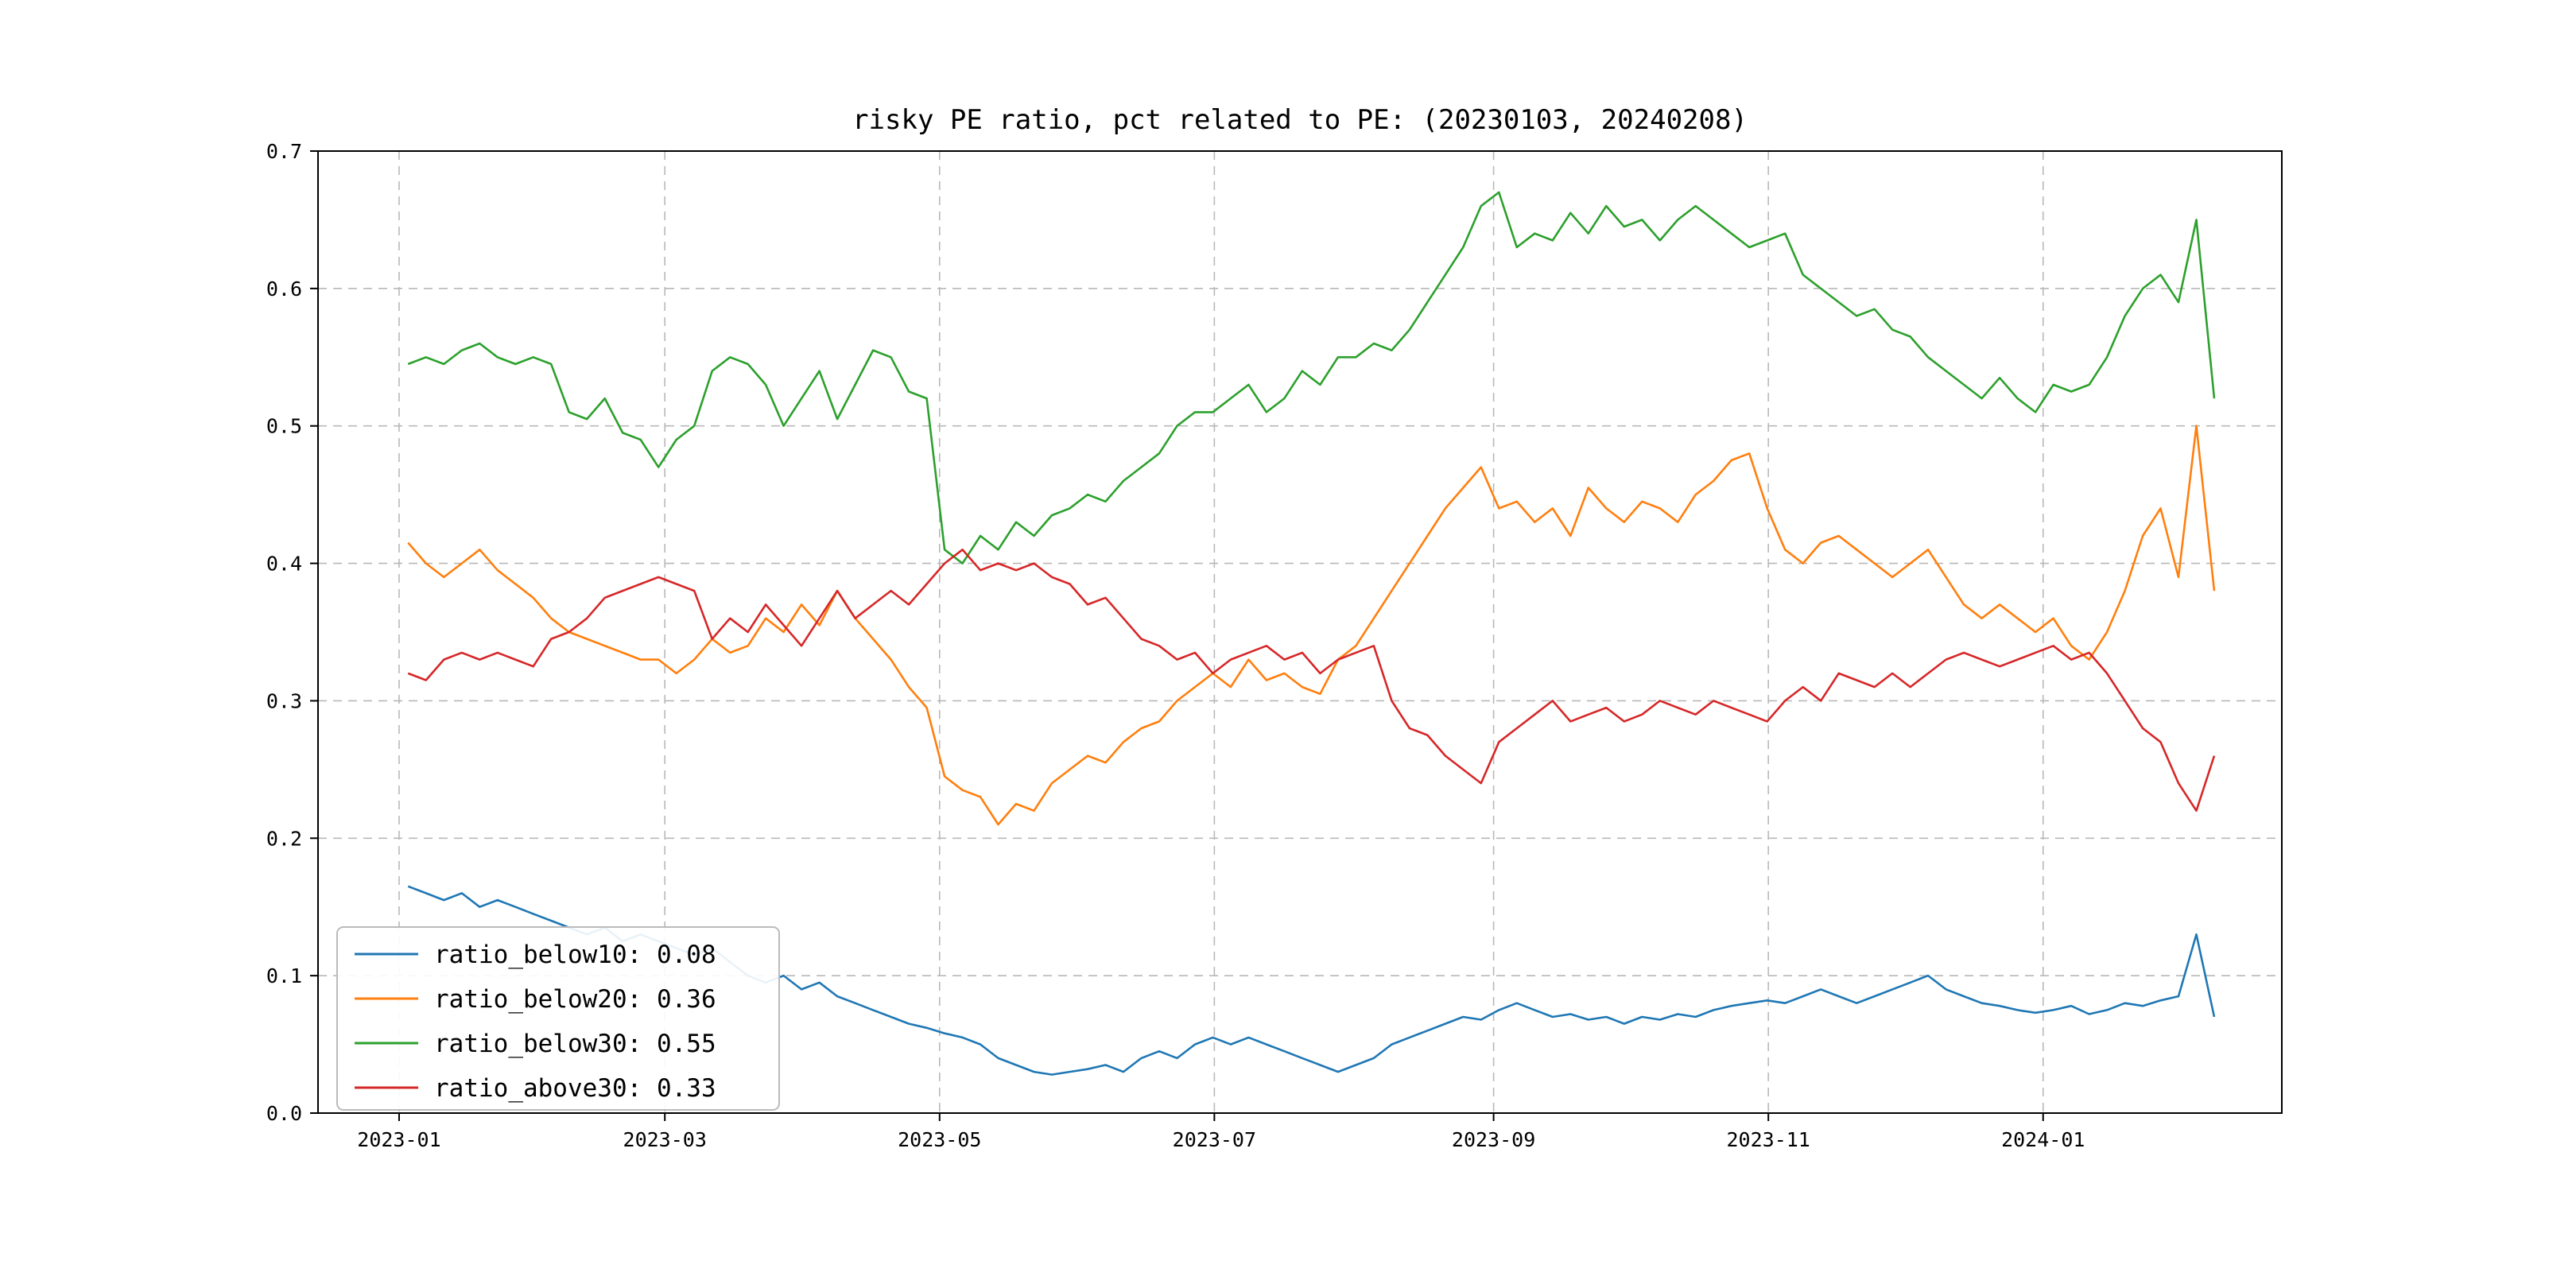 This screenshot has width=2576, height=1288. What do you see at coordinates (2043, 1139) in the screenshot?
I see `x-tick-label: 2024-01` at bounding box center [2043, 1139].